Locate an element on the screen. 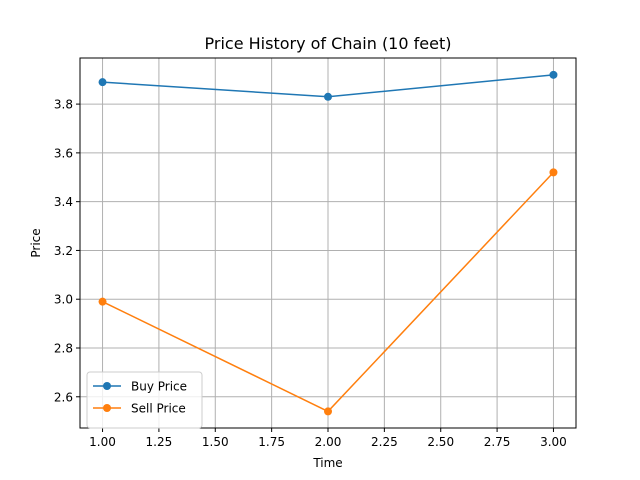  y-tick-label: 2.8 is located at coordinates (63, 349).